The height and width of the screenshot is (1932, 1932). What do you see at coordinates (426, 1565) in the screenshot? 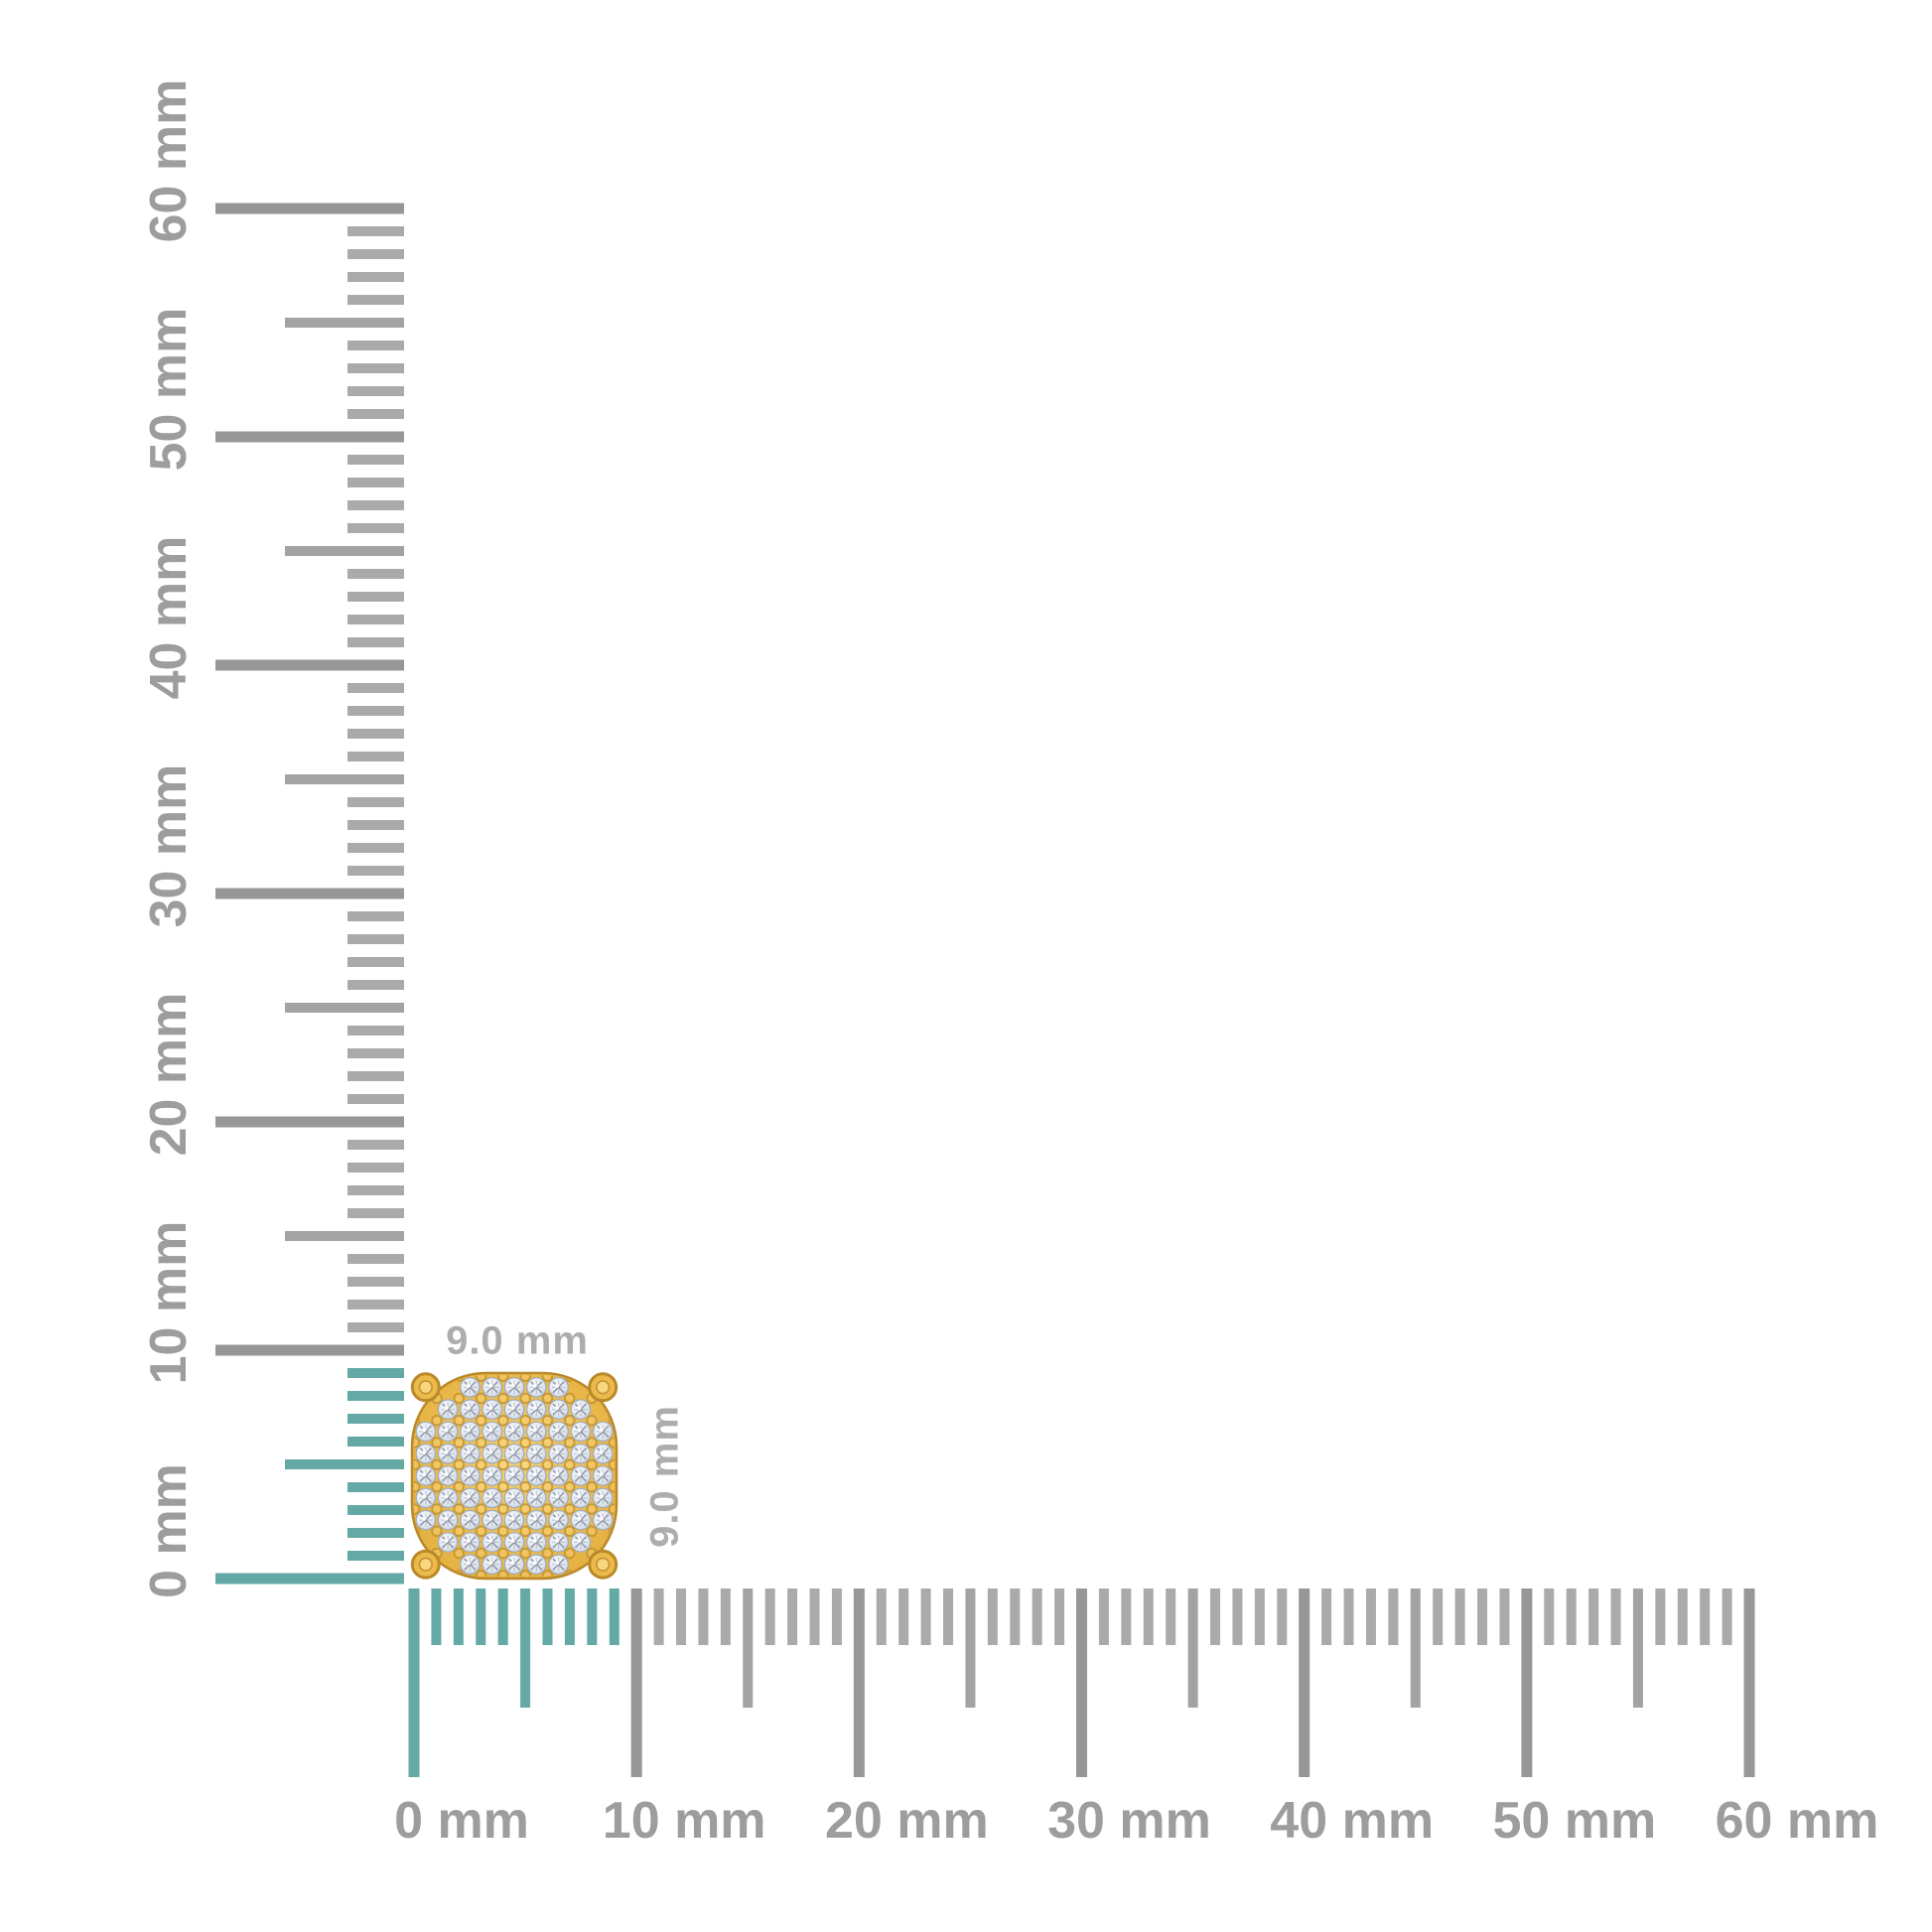
I see `prong-inner-ring` at bounding box center [426, 1565].